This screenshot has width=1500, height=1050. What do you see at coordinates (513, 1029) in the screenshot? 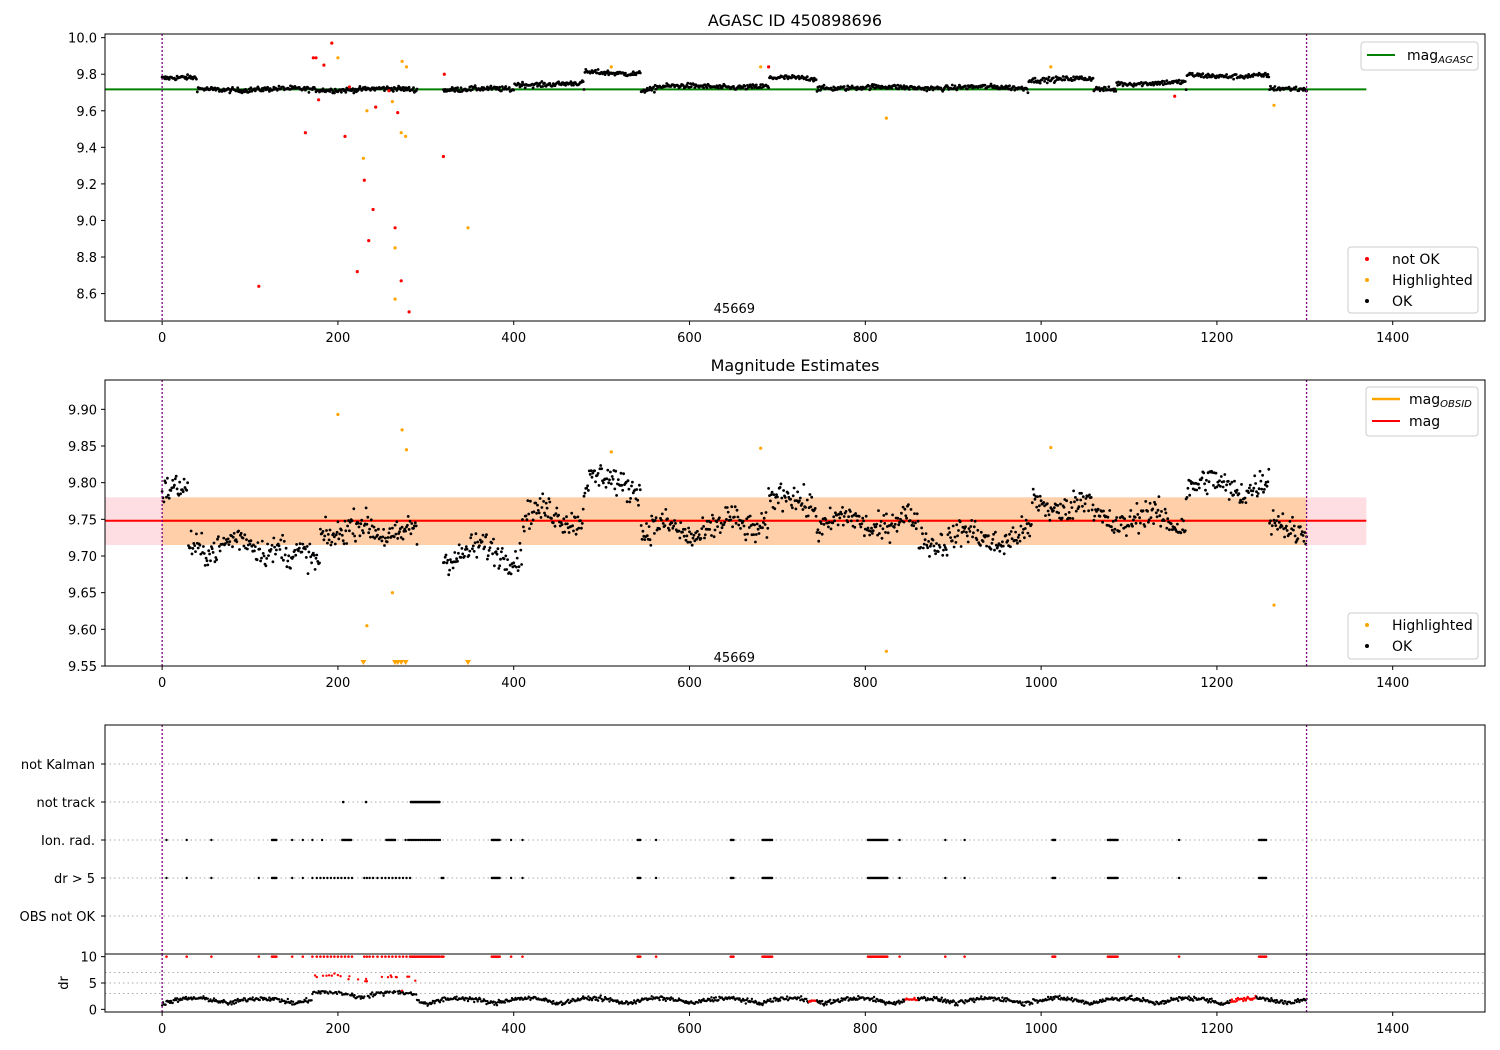
I see `x-tick-label: 400` at bounding box center [513, 1029].